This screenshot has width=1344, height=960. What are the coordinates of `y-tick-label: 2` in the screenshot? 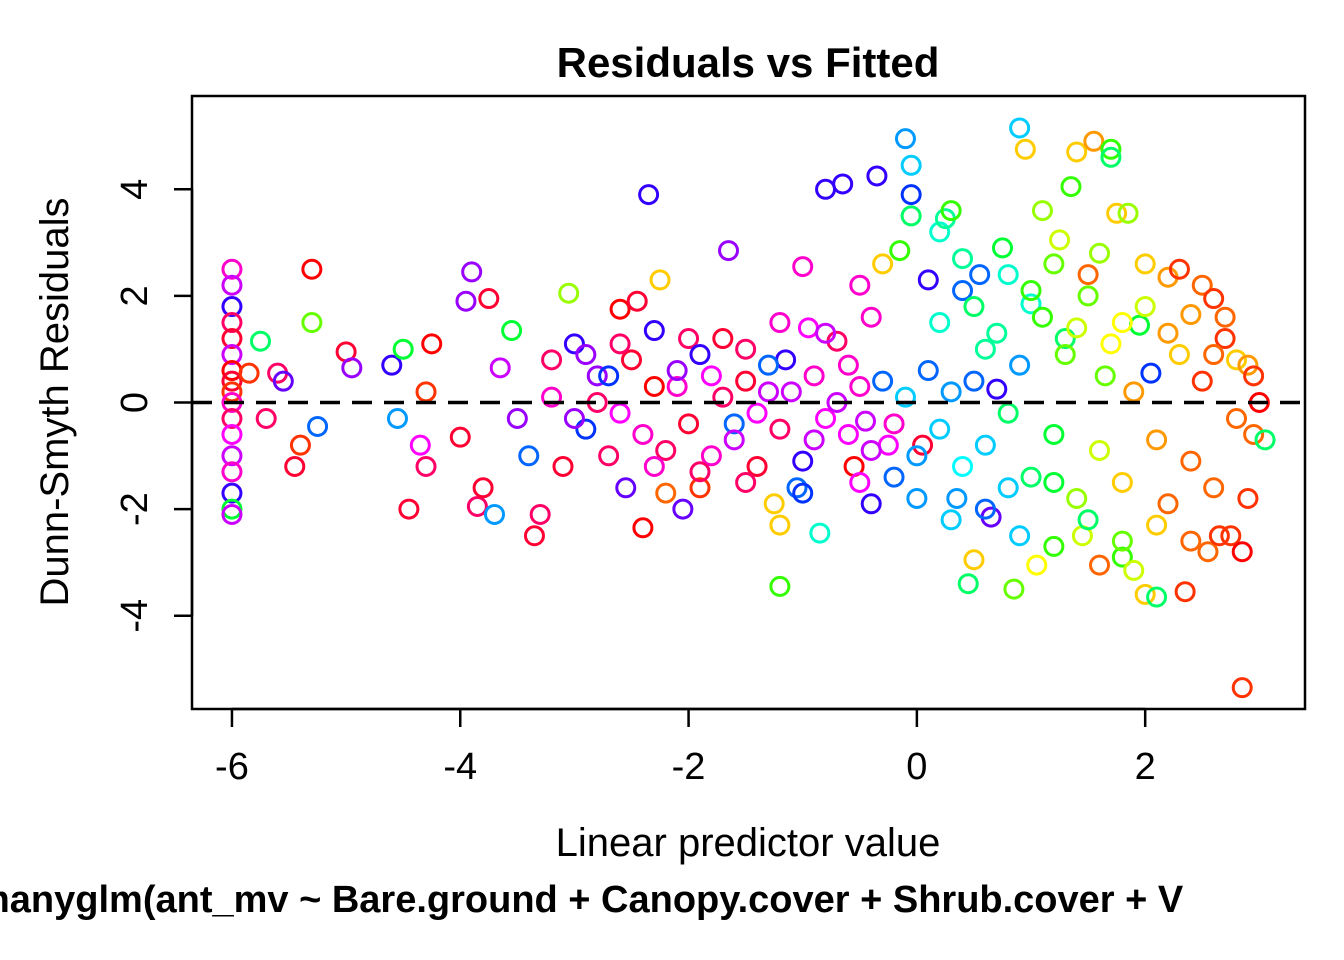 It's located at (135, 295).